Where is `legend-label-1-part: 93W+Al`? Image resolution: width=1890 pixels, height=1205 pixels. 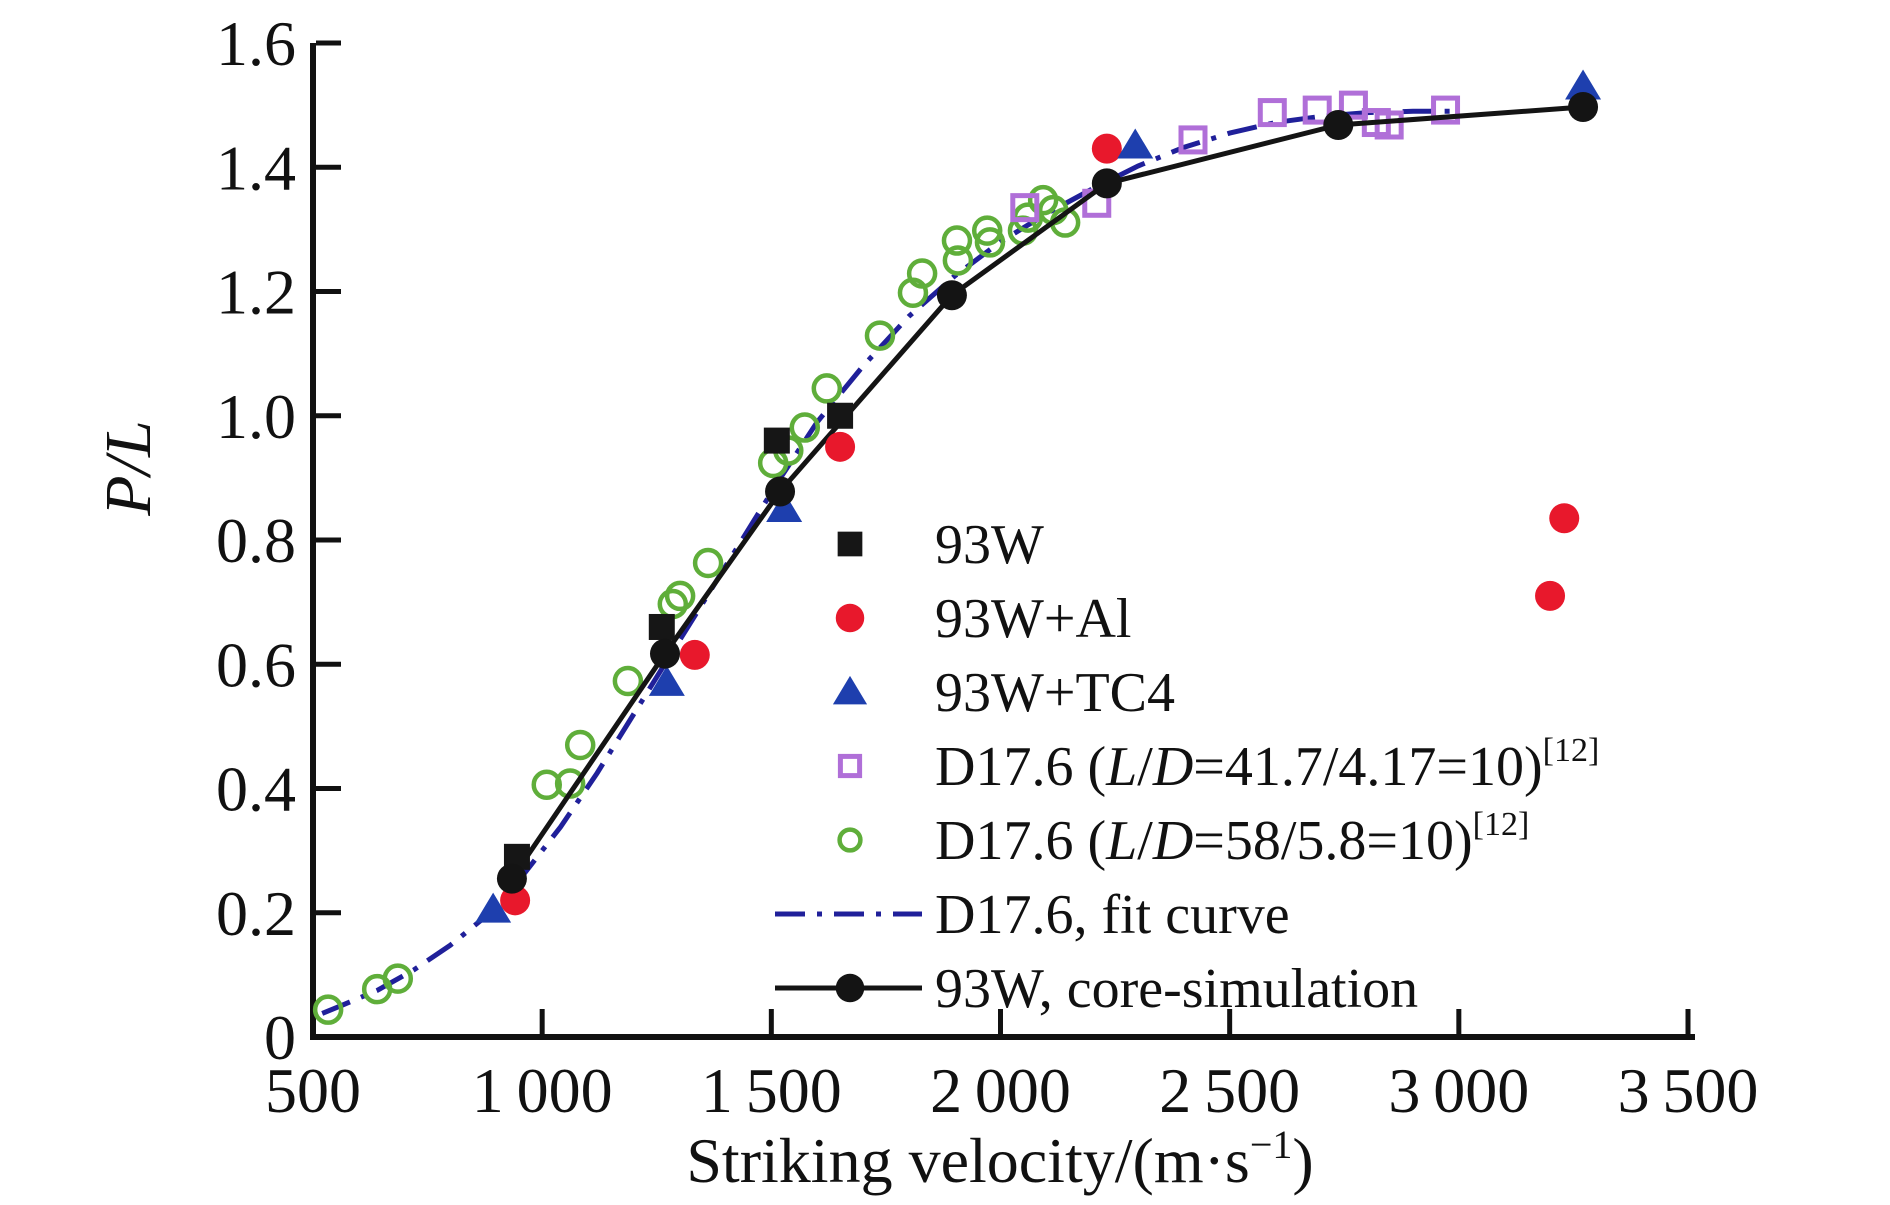 legend-label-1-part: 93W+Al is located at coordinates (1033, 619).